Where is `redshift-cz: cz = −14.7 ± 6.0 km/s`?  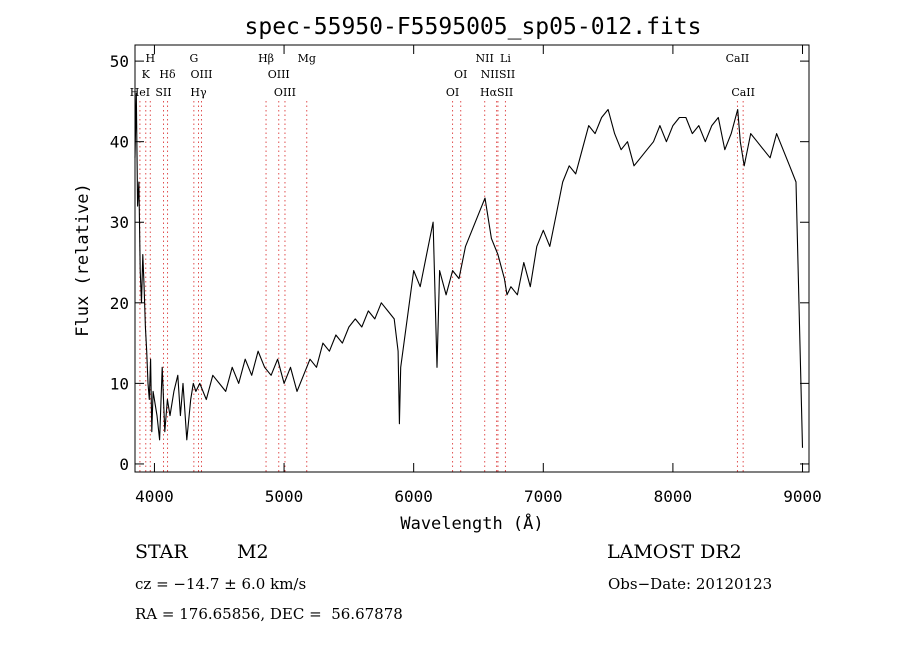
redshift-cz: cz = −14.7 ± 6.0 km/s is located at coordinates (221, 584).